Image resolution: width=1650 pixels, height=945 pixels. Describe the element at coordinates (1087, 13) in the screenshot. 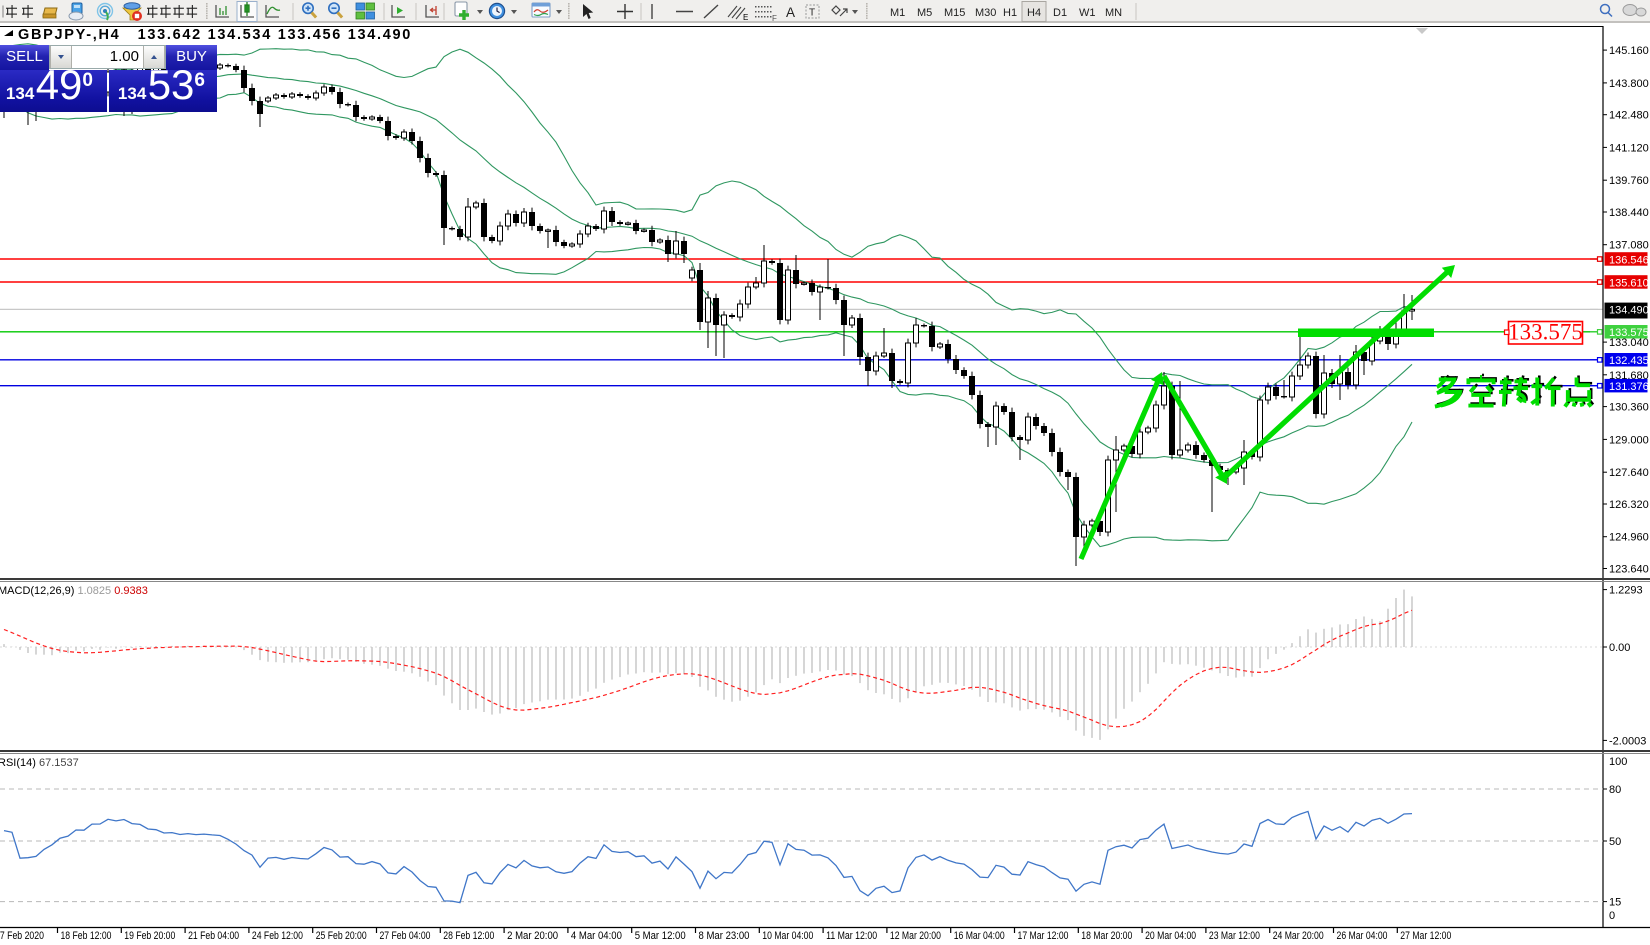

I see `svg-text: W1` at that location.